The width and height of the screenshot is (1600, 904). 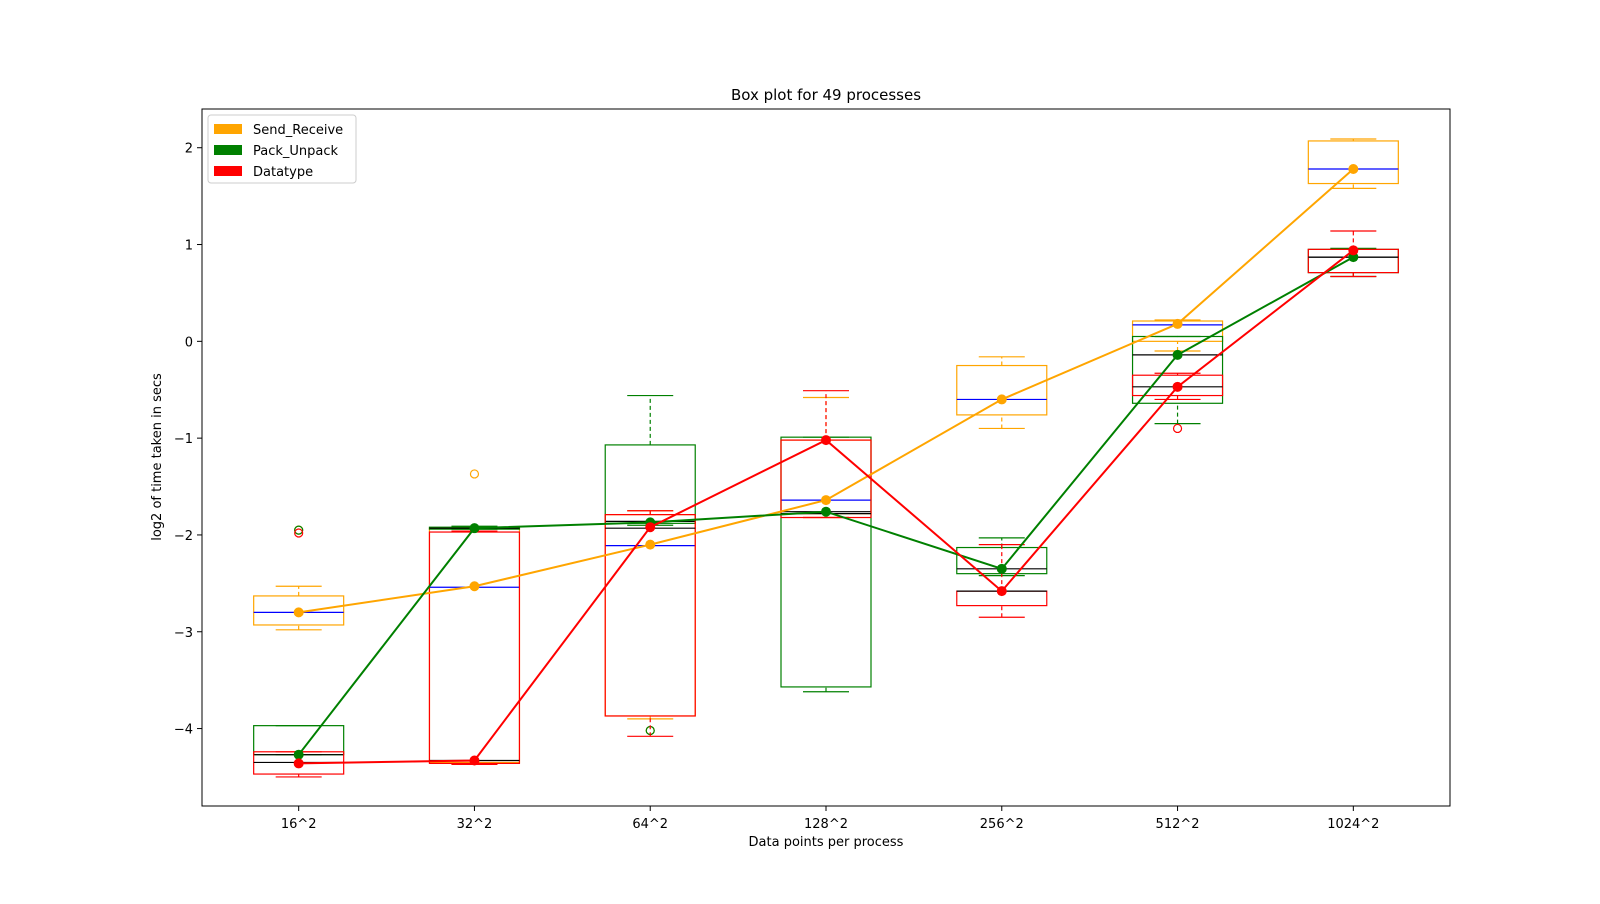 What do you see at coordinates (183, 536) in the screenshot?
I see `y-tick-label: −2` at bounding box center [183, 536].